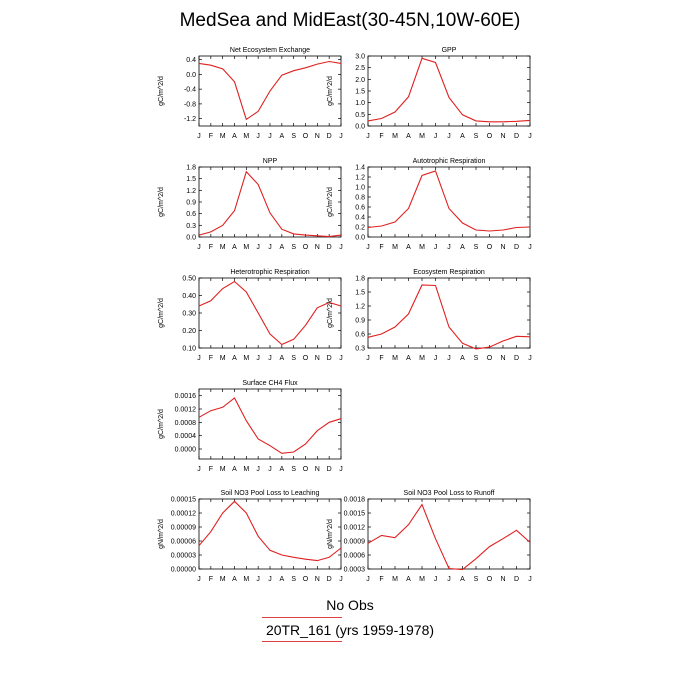 The height and width of the screenshot is (700, 700). Describe the element at coordinates (302, 617) in the screenshot. I see `legend-obs-rule` at that location.